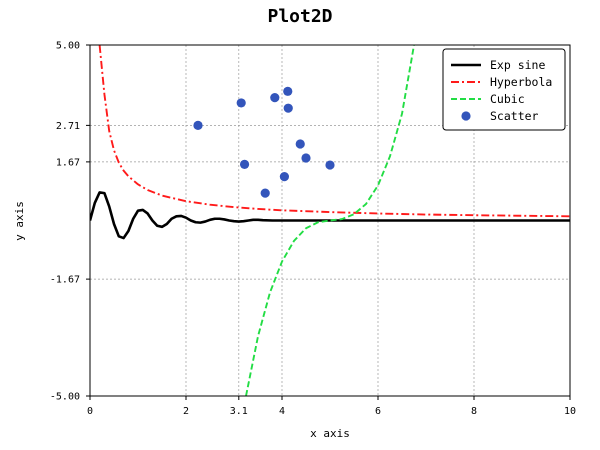 This screenshot has height=450, width=600. What do you see at coordinates (521, 82) in the screenshot?
I see `legend-label: Hyperbola` at bounding box center [521, 82].